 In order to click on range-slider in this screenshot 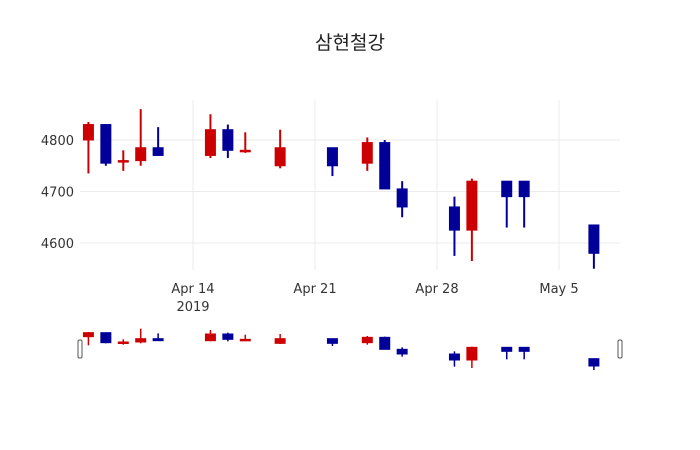, I will do `click(350, 349)`.